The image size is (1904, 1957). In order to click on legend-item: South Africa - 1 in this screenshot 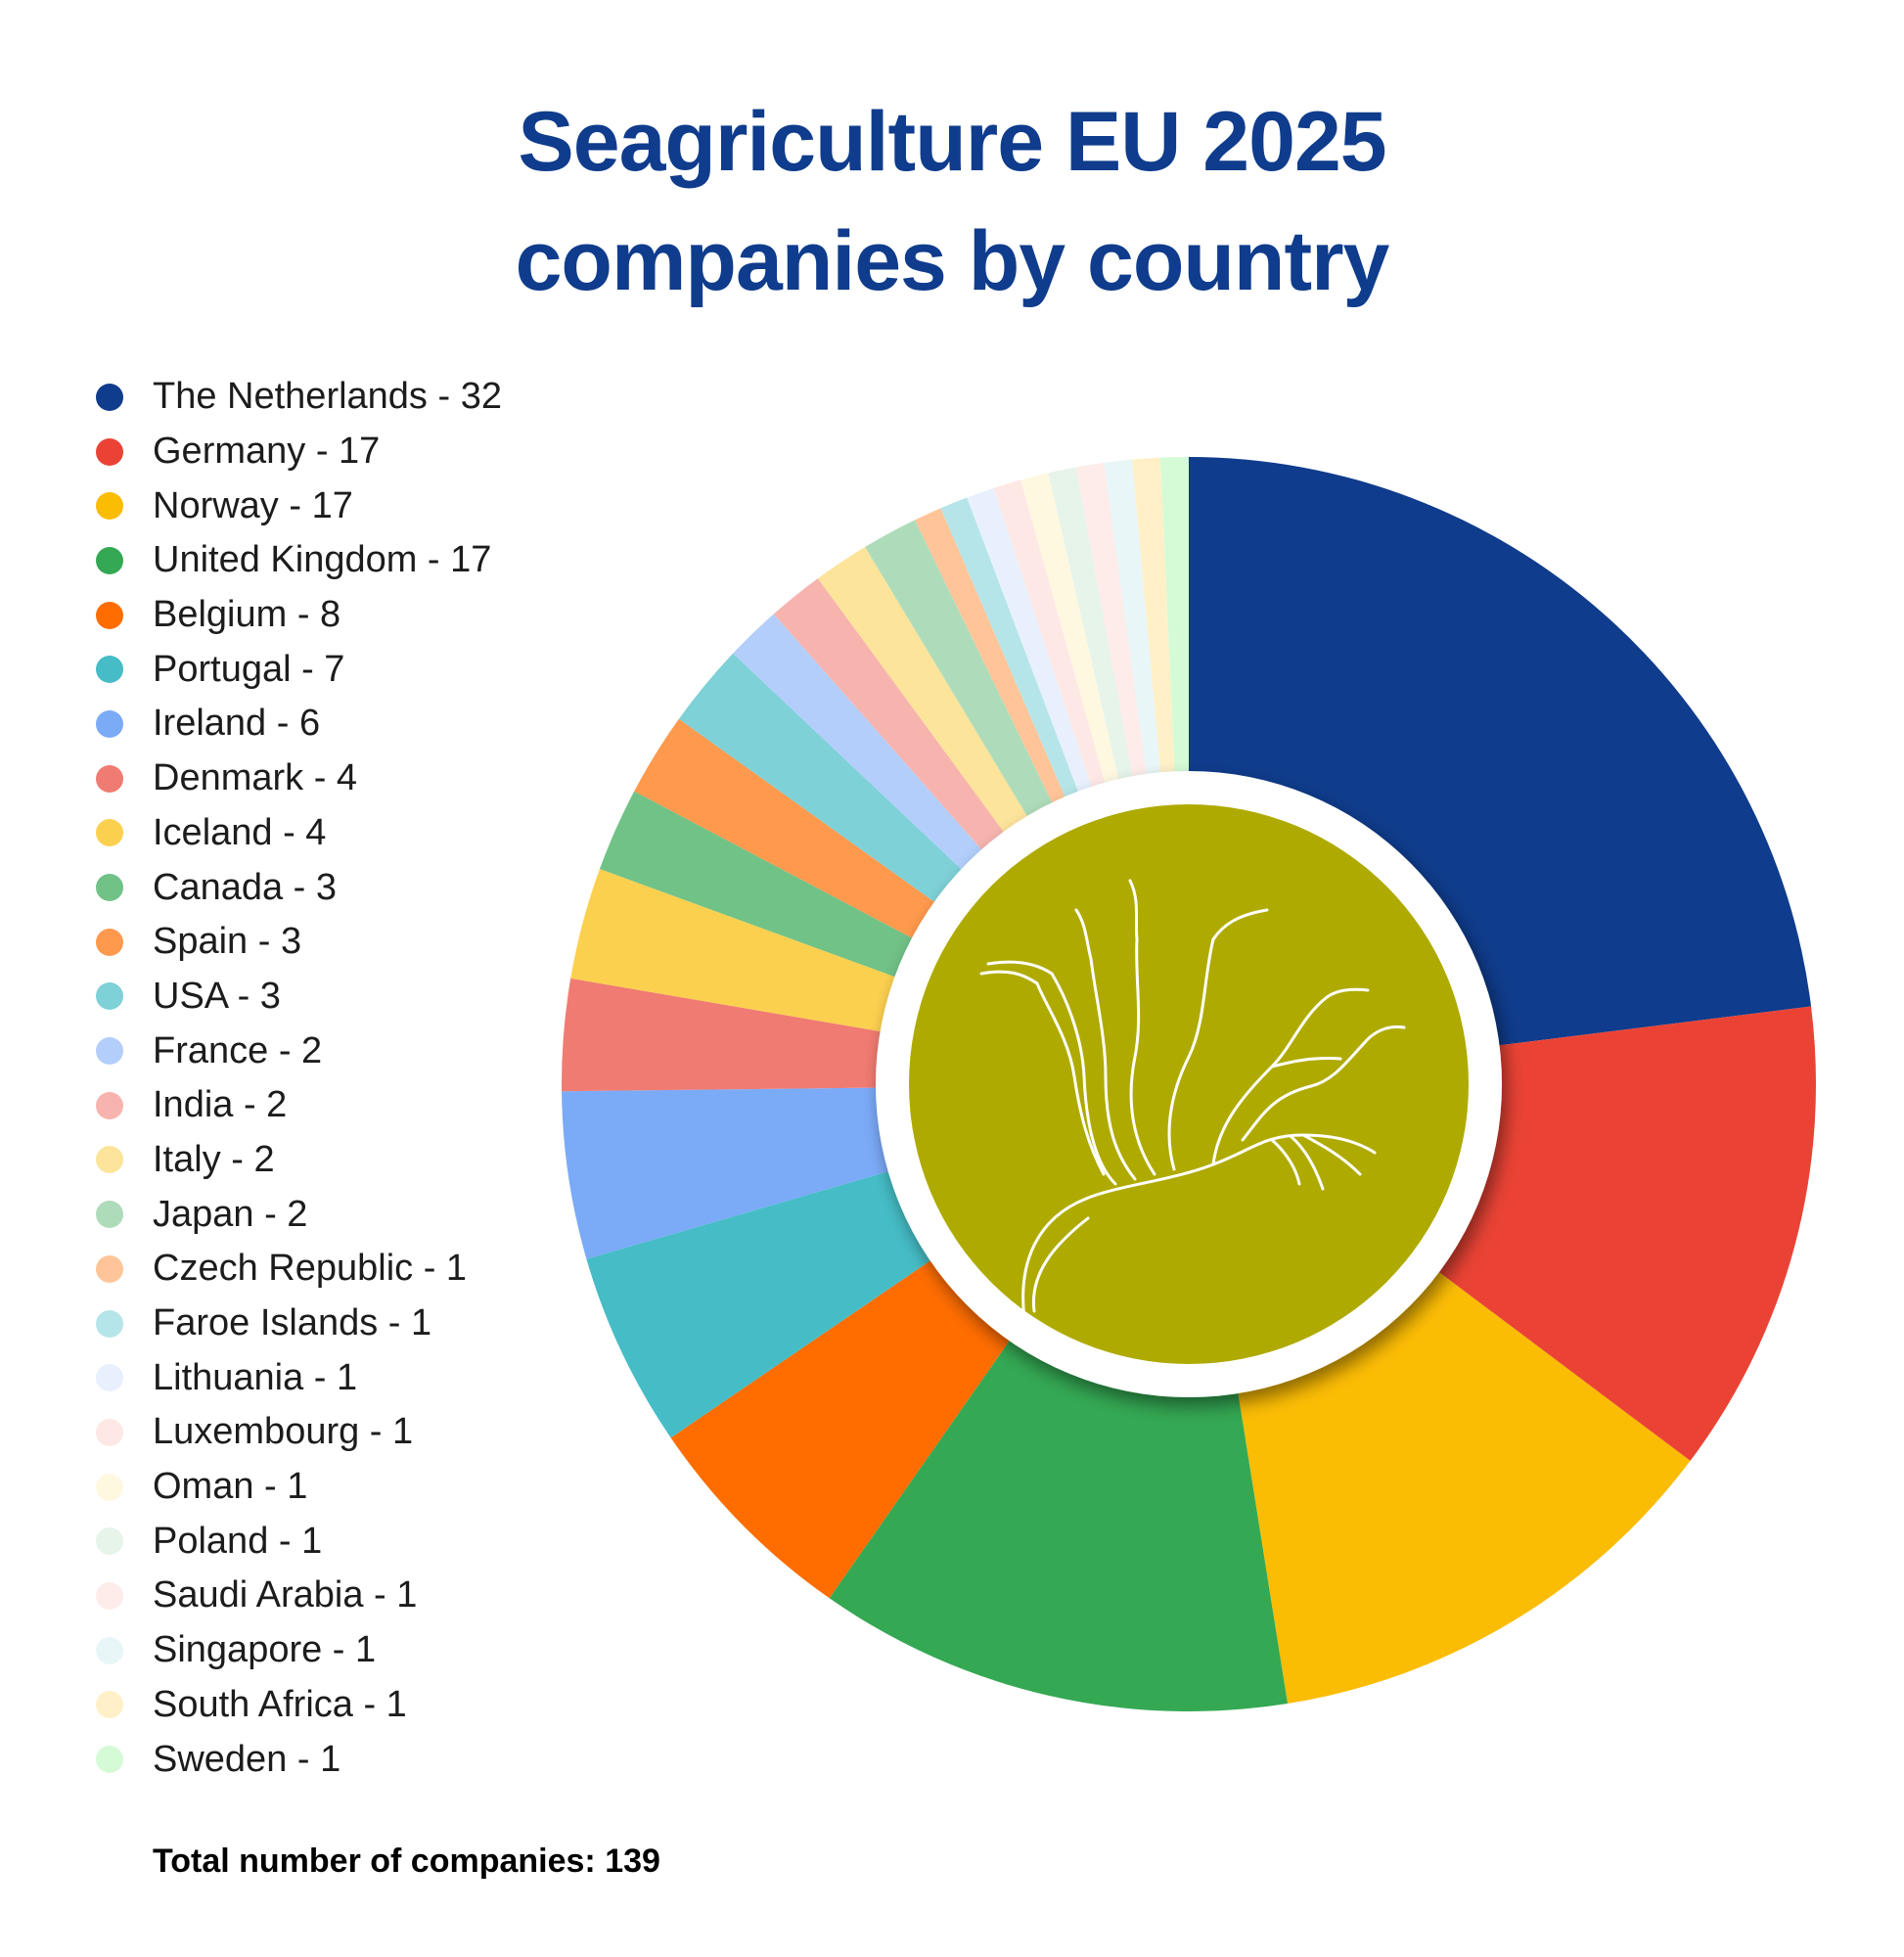, I will do `click(299, 1706)`.